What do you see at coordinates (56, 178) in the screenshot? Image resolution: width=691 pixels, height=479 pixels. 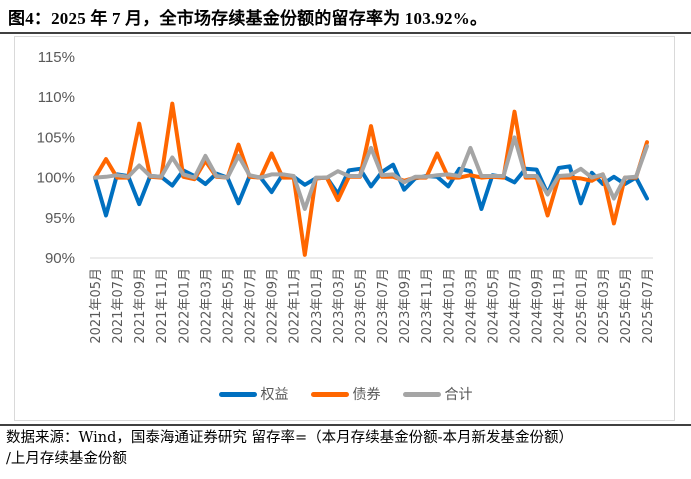 I see `y-tick-label: 100%` at bounding box center [56, 178].